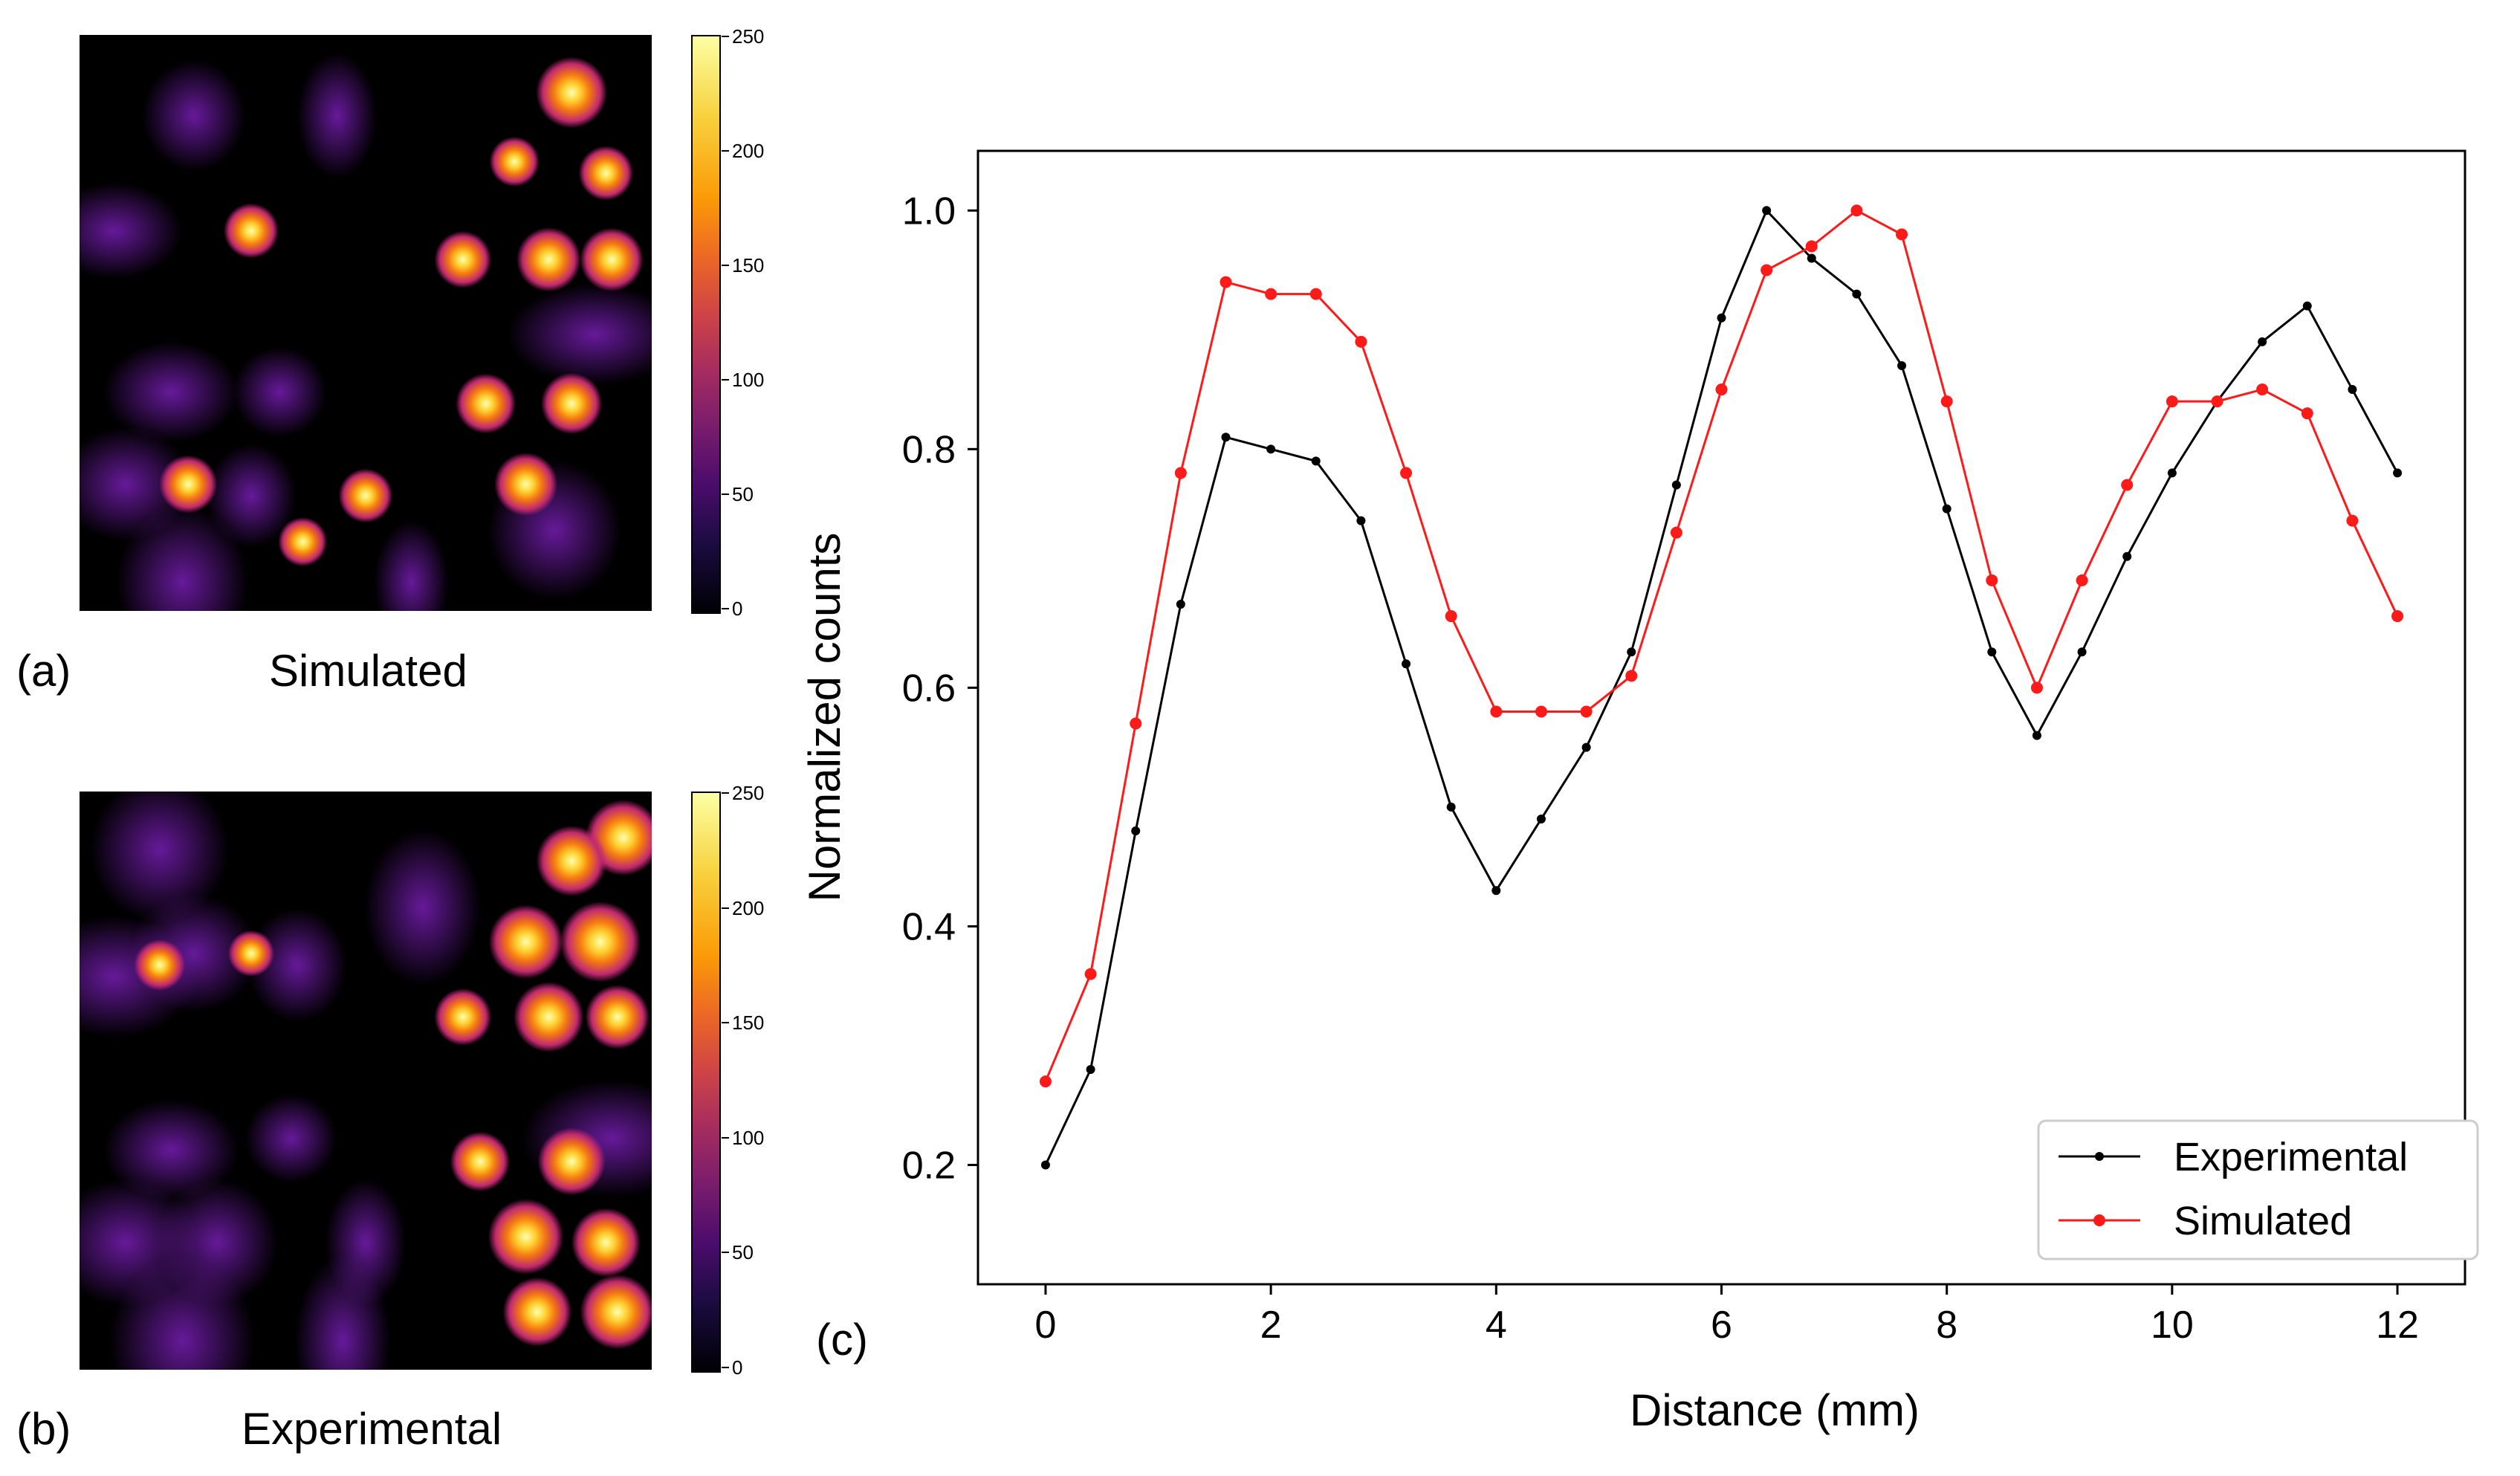 The image size is (2520, 1476). What do you see at coordinates (2172, 1325) in the screenshot?
I see `x-tick-label: 10` at bounding box center [2172, 1325].